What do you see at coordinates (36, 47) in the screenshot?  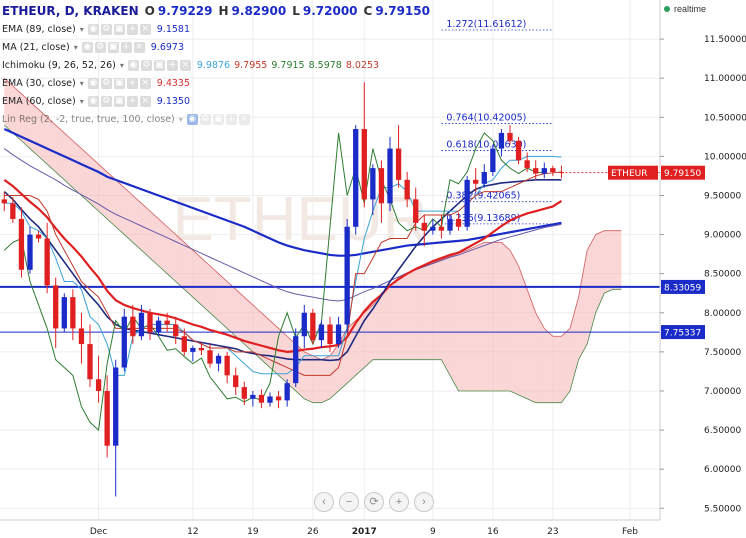 I see `indicator-name: MA (21, close)` at bounding box center [36, 47].